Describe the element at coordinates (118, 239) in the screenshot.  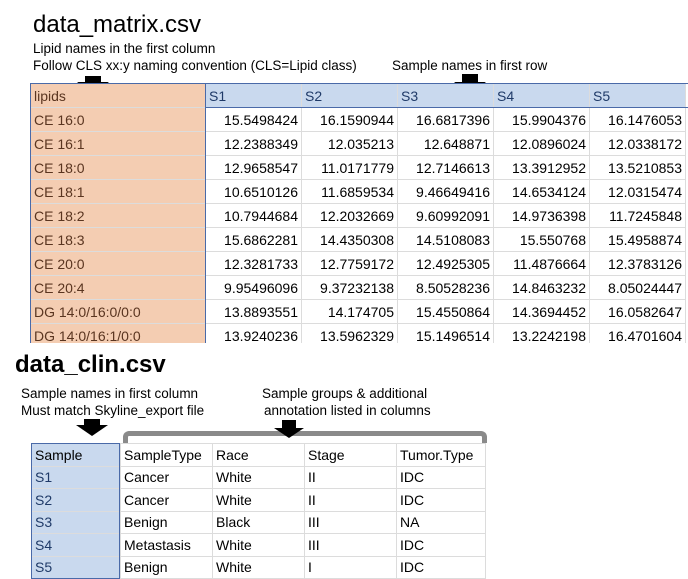
I see `lipid-name-cell: CE 18:3` at that location.